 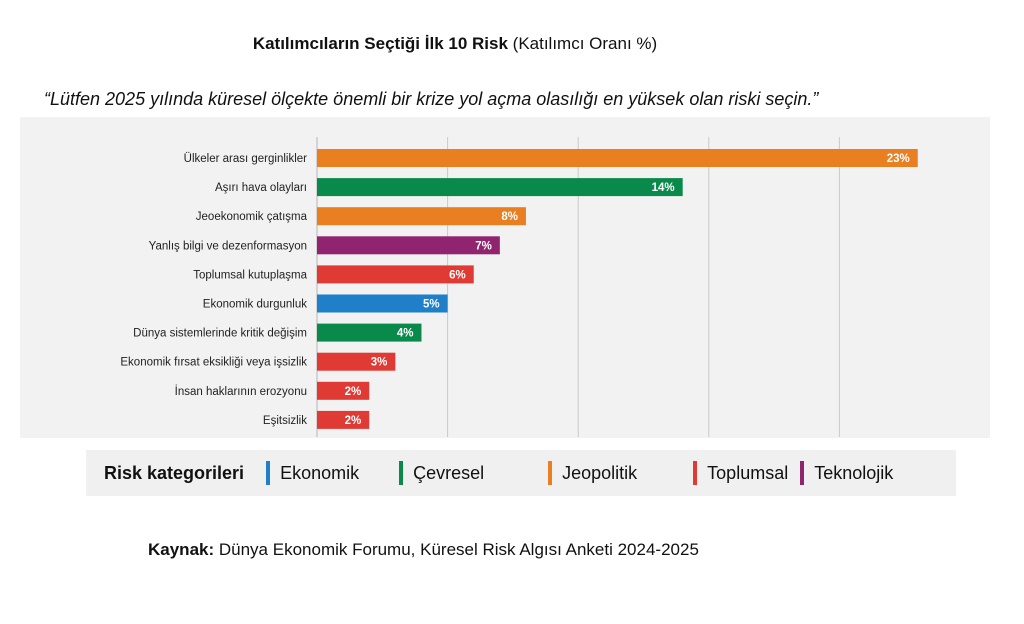 What do you see at coordinates (246, 159) in the screenshot?
I see `category-label-ulkeler-aras-gerginlikler: Ülkeler arası gerginlikler` at bounding box center [246, 159].